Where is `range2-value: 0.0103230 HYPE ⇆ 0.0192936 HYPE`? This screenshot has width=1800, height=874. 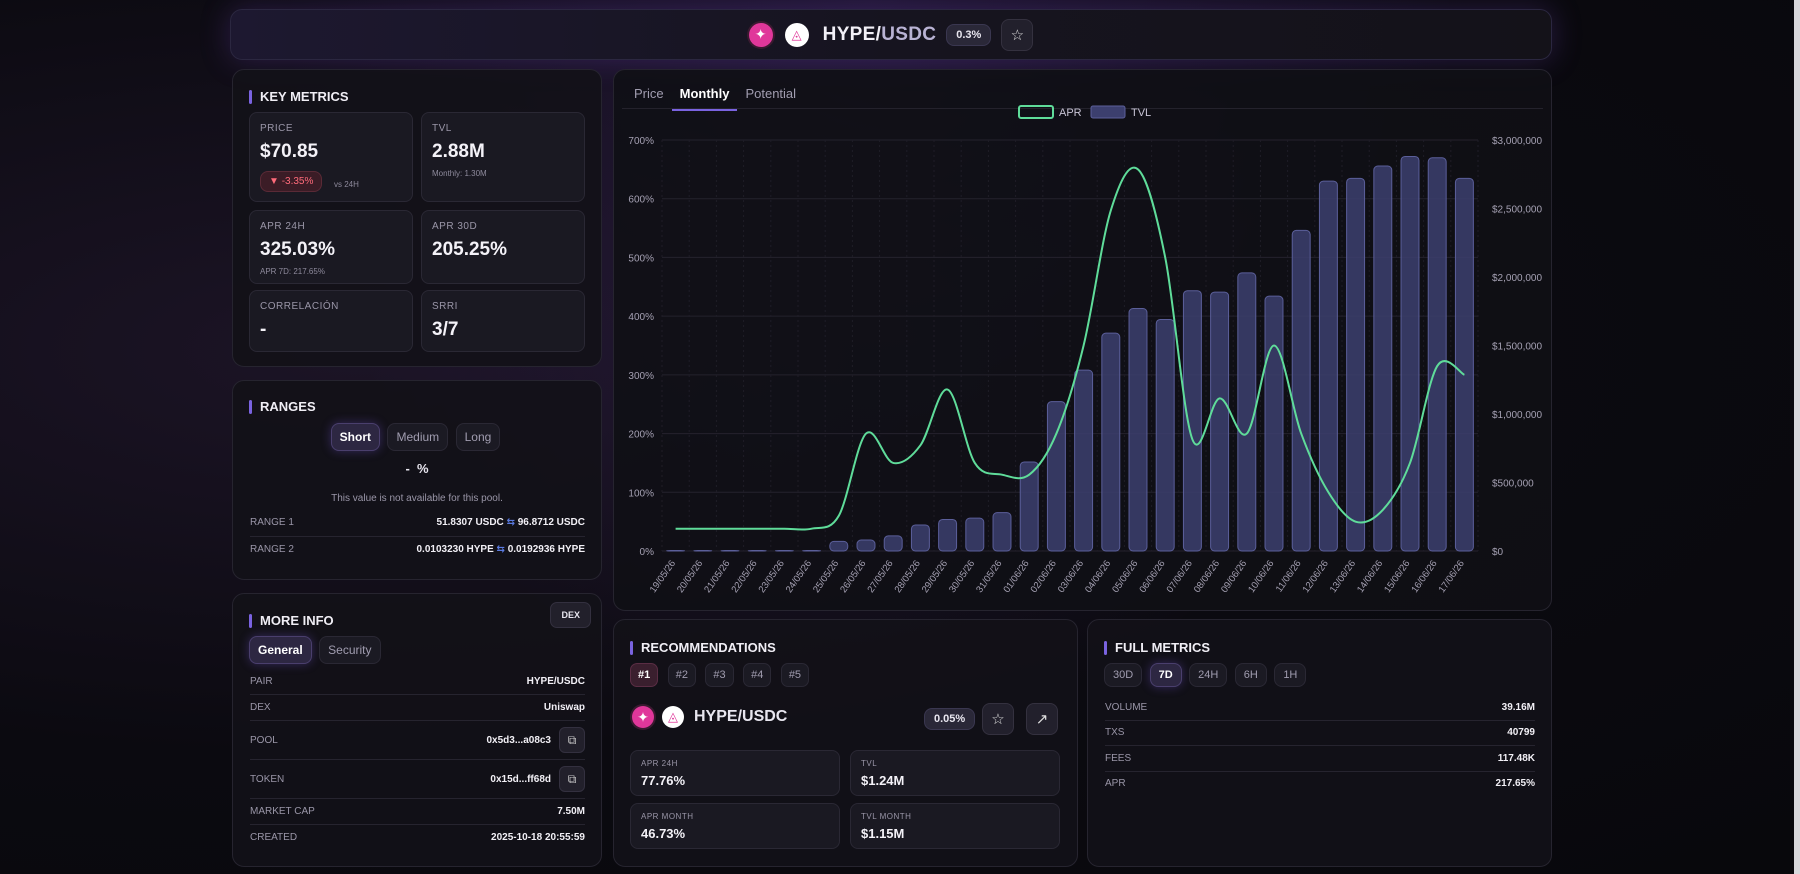 range2-value: 0.0103230 HYPE ⇆ 0.0192936 HYPE is located at coordinates (500, 549).